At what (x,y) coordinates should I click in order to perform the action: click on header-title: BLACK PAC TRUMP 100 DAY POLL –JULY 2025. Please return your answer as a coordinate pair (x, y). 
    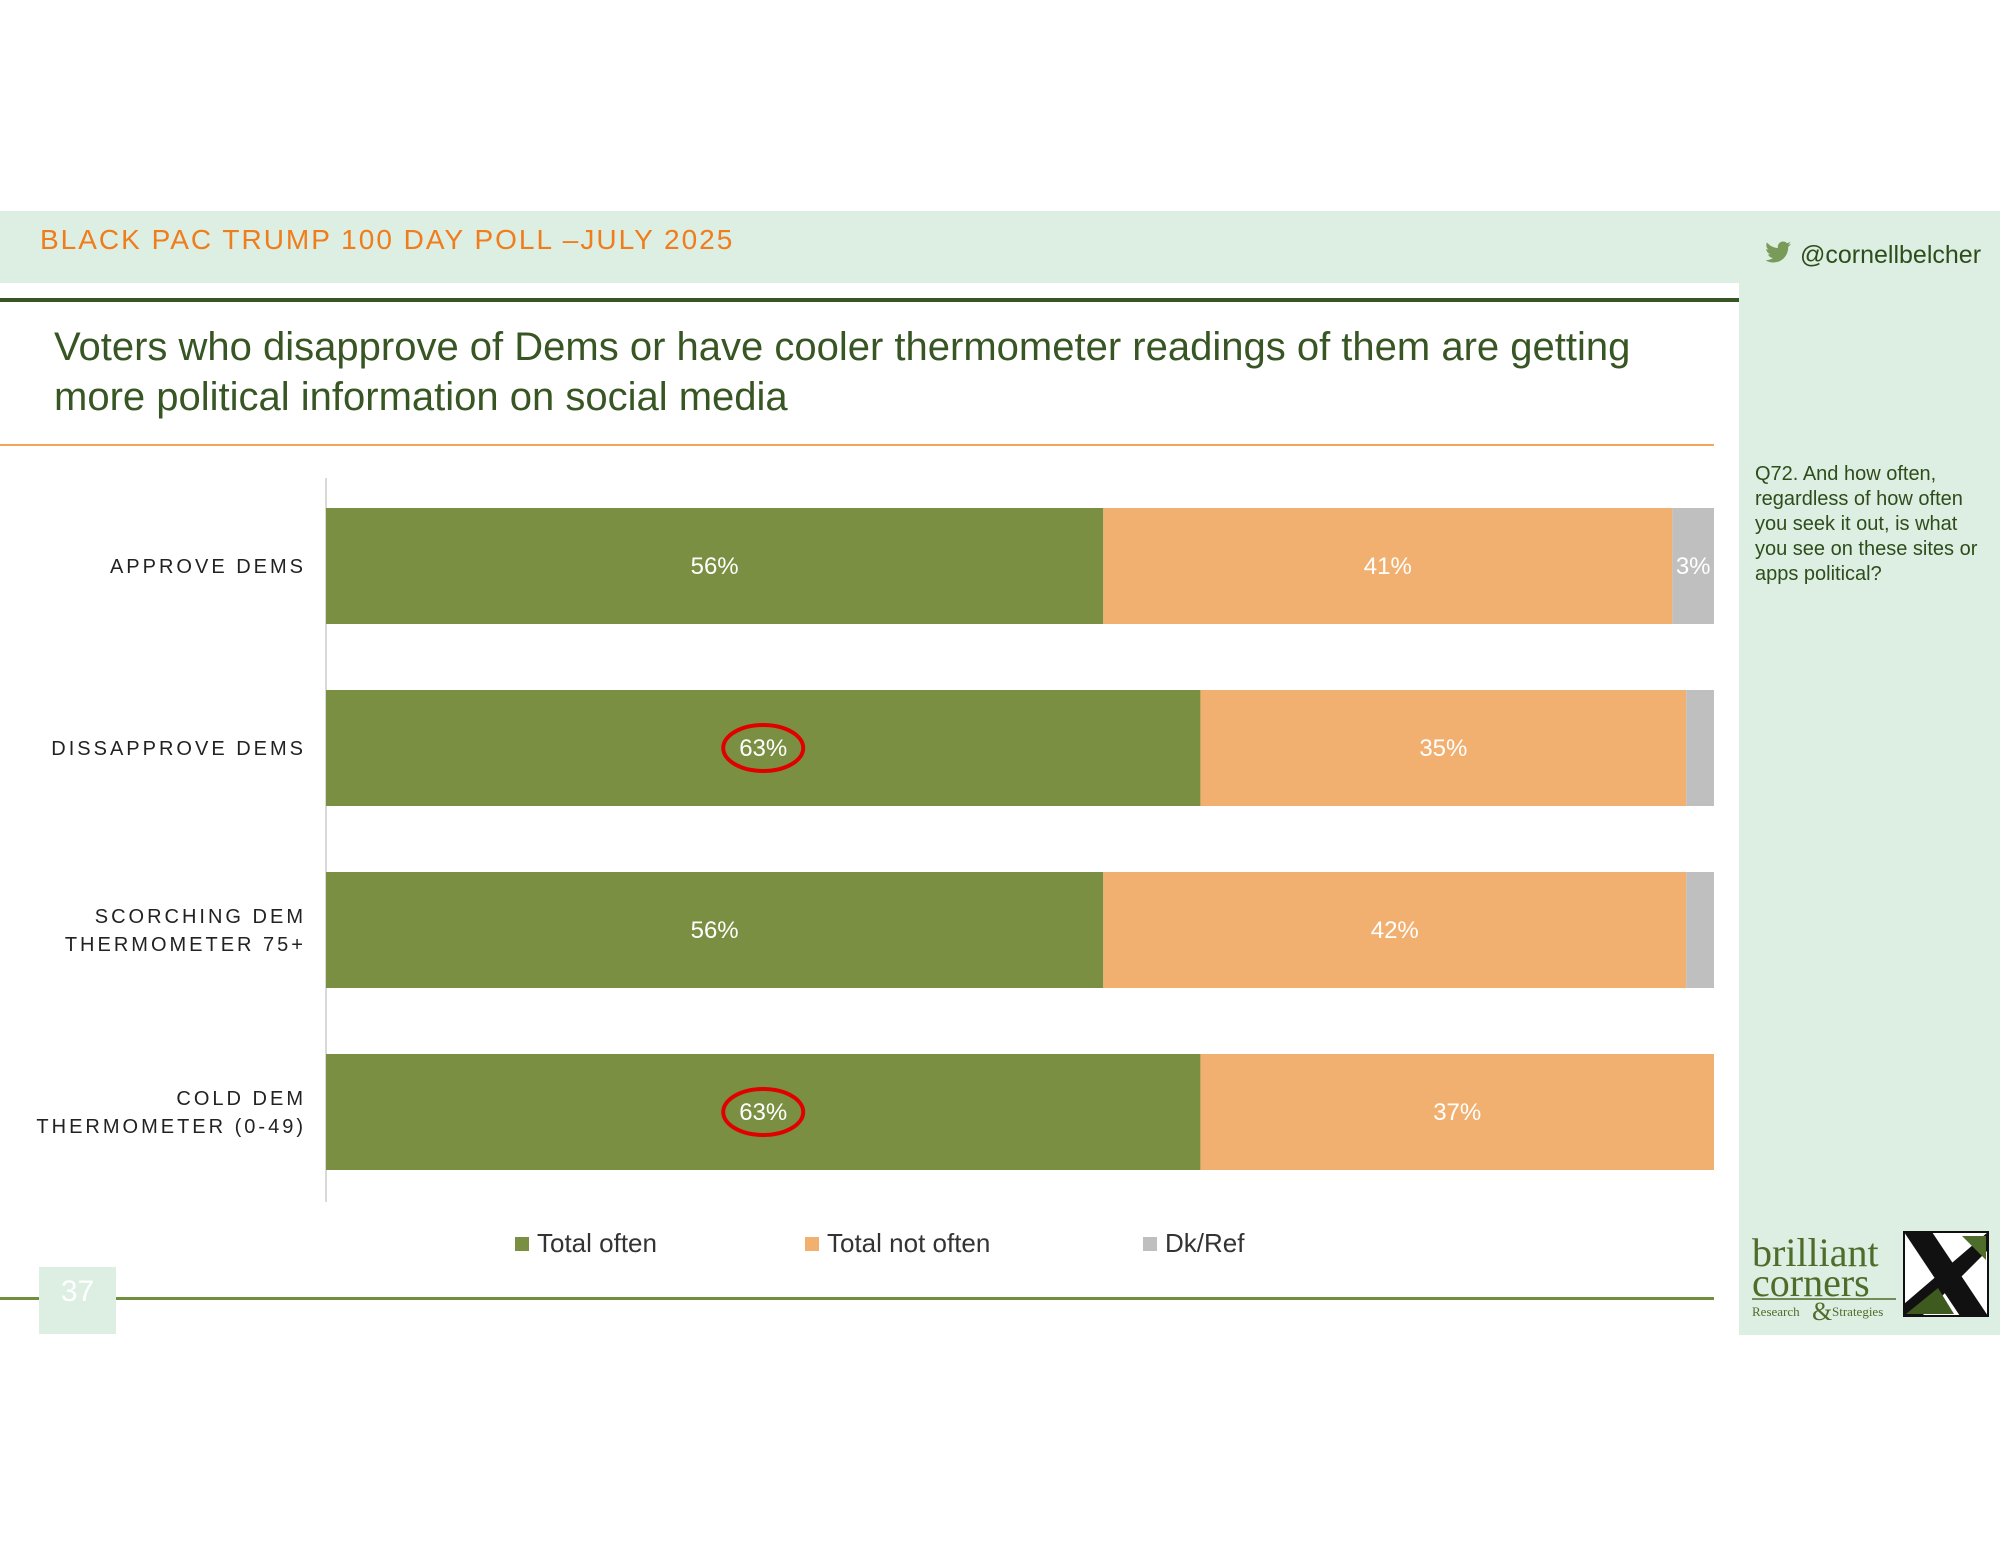
    Looking at the image, I should click on (387, 239).